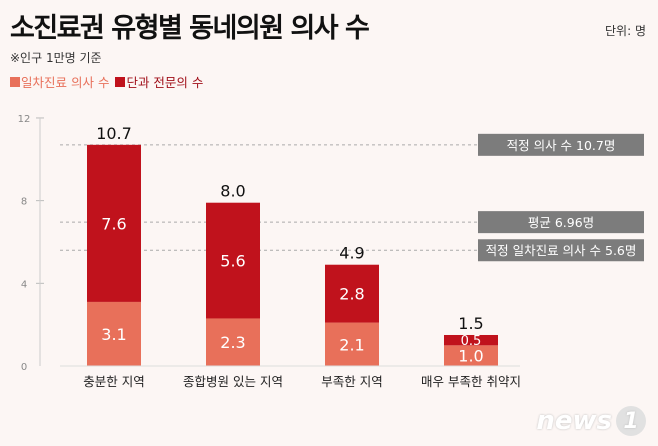 Image resolution: width=658 pixels, height=446 pixels. Describe the element at coordinates (24, 284) in the screenshot. I see `y-tick-label: 4` at that location.